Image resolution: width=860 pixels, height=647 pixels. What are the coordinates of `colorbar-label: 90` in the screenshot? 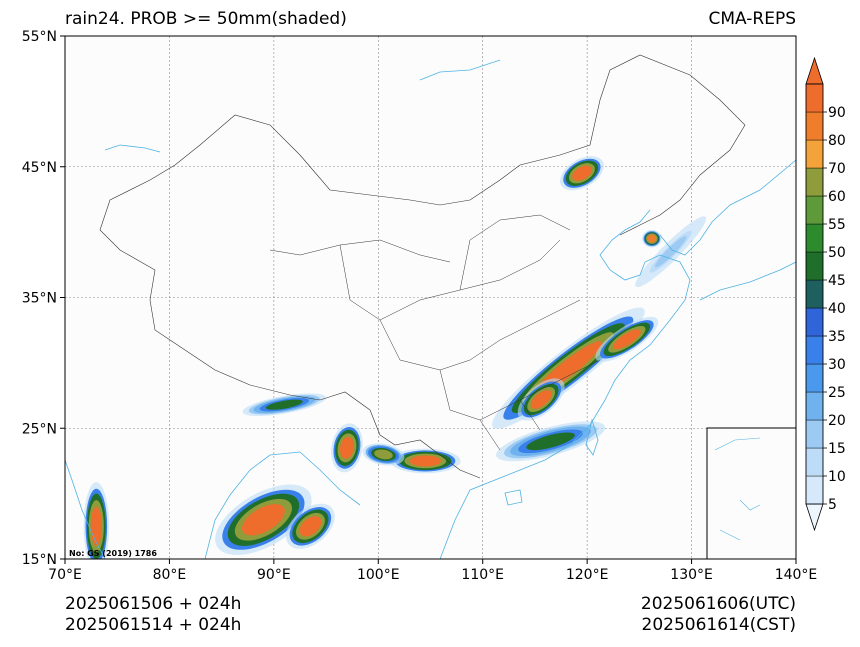 It's located at (837, 113).